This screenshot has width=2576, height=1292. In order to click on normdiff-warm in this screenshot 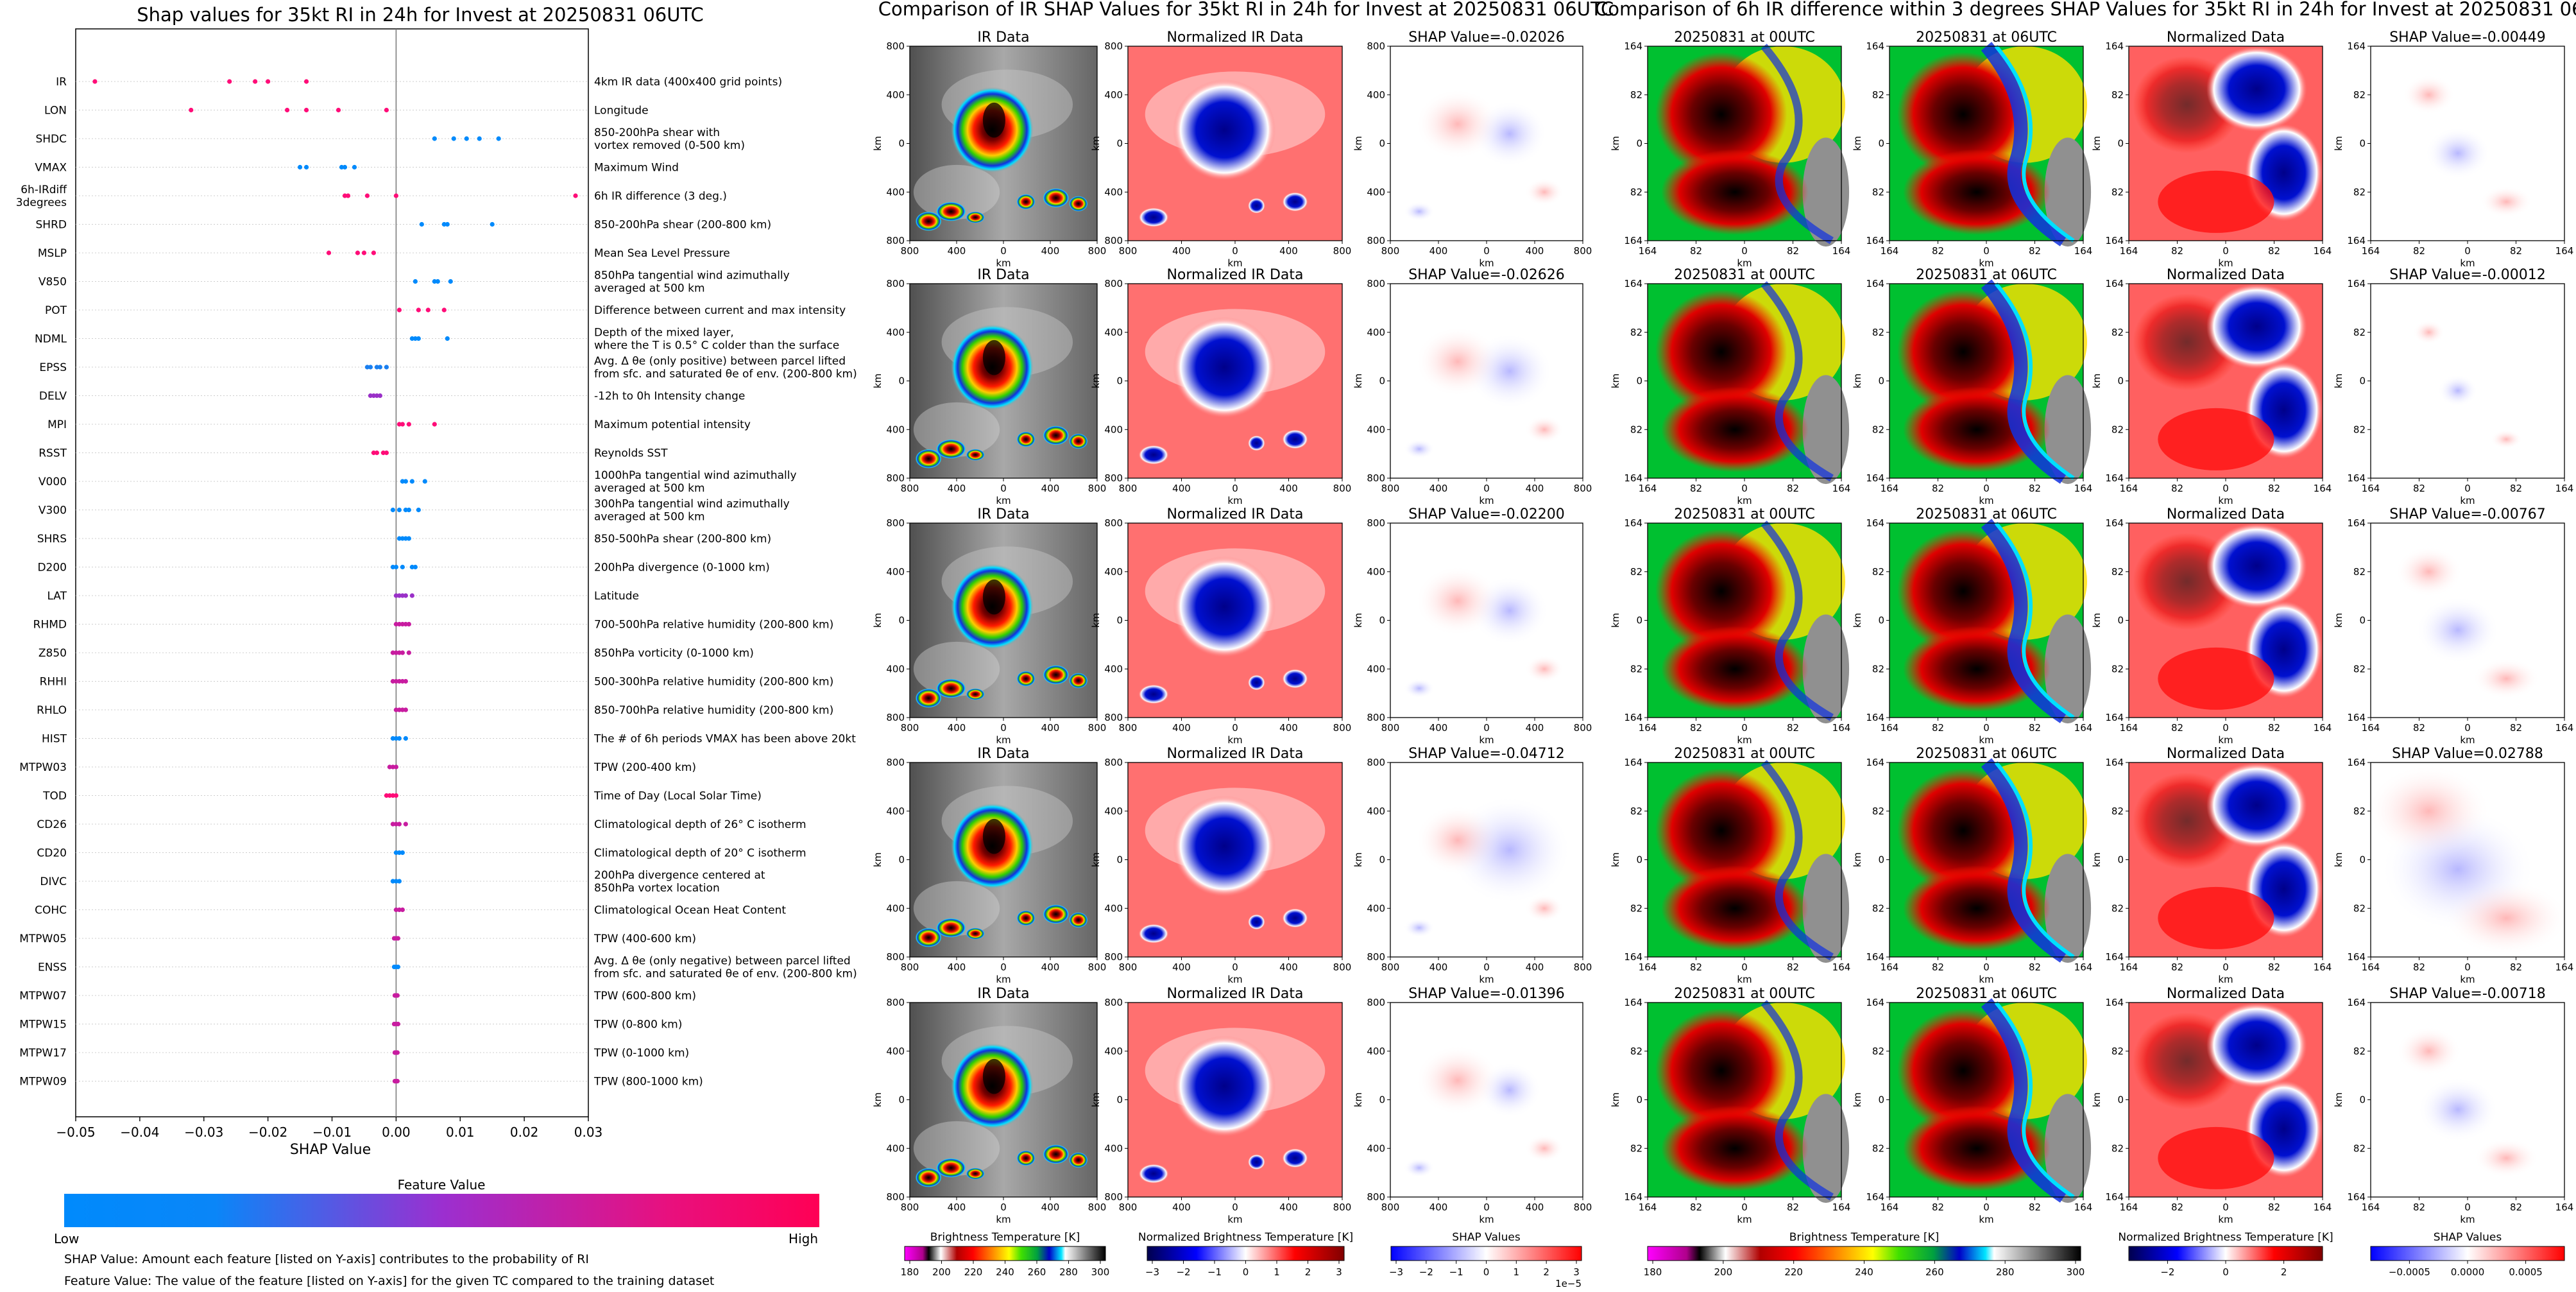, I will do `click(2216, 201)`.